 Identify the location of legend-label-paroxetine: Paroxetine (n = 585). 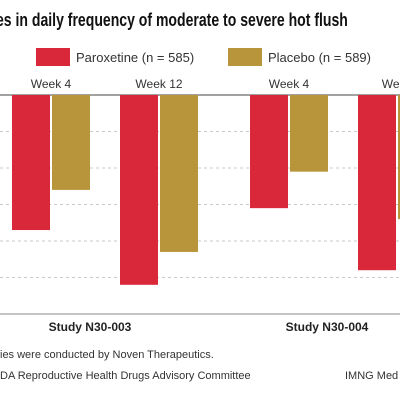
(135, 57).